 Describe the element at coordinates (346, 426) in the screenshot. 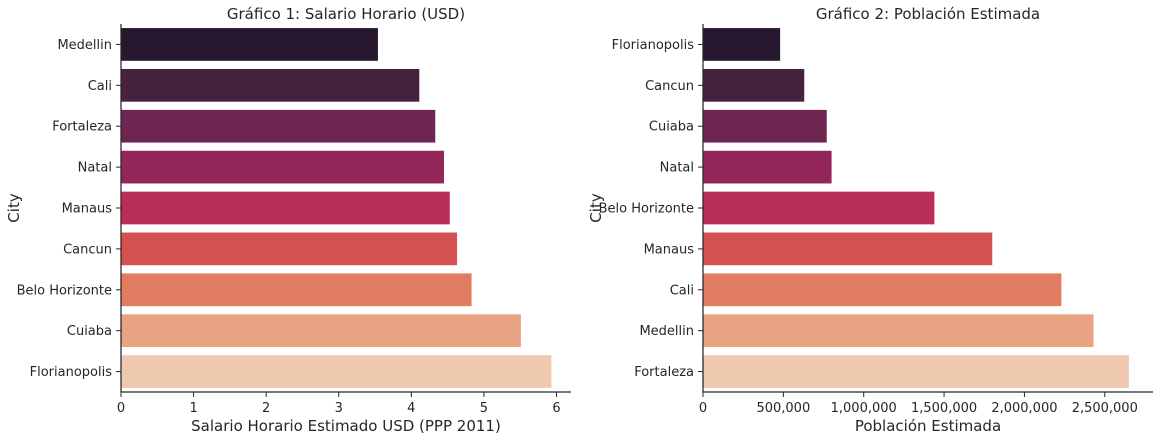

I see `x-axis-label: Salario Horario Estimado USD (PPP 2011)` at that location.